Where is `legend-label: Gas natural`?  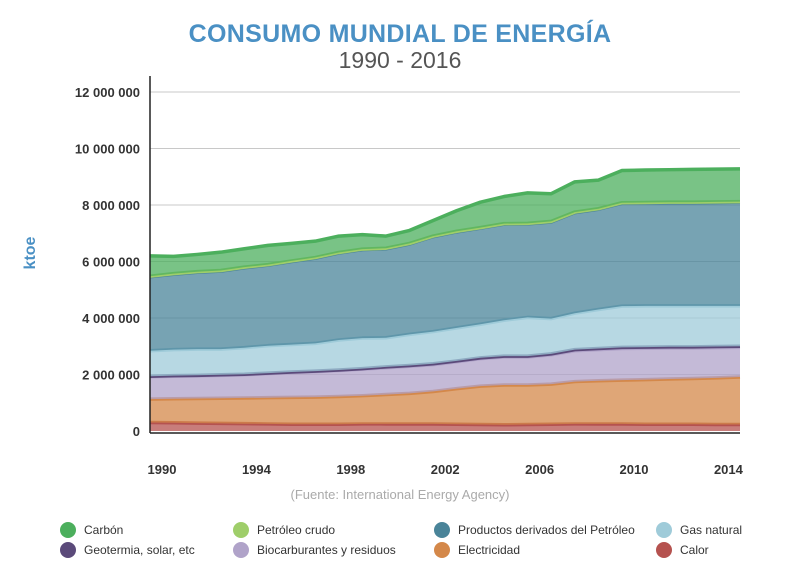 legend-label: Gas natural is located at coordinates (711, 530).